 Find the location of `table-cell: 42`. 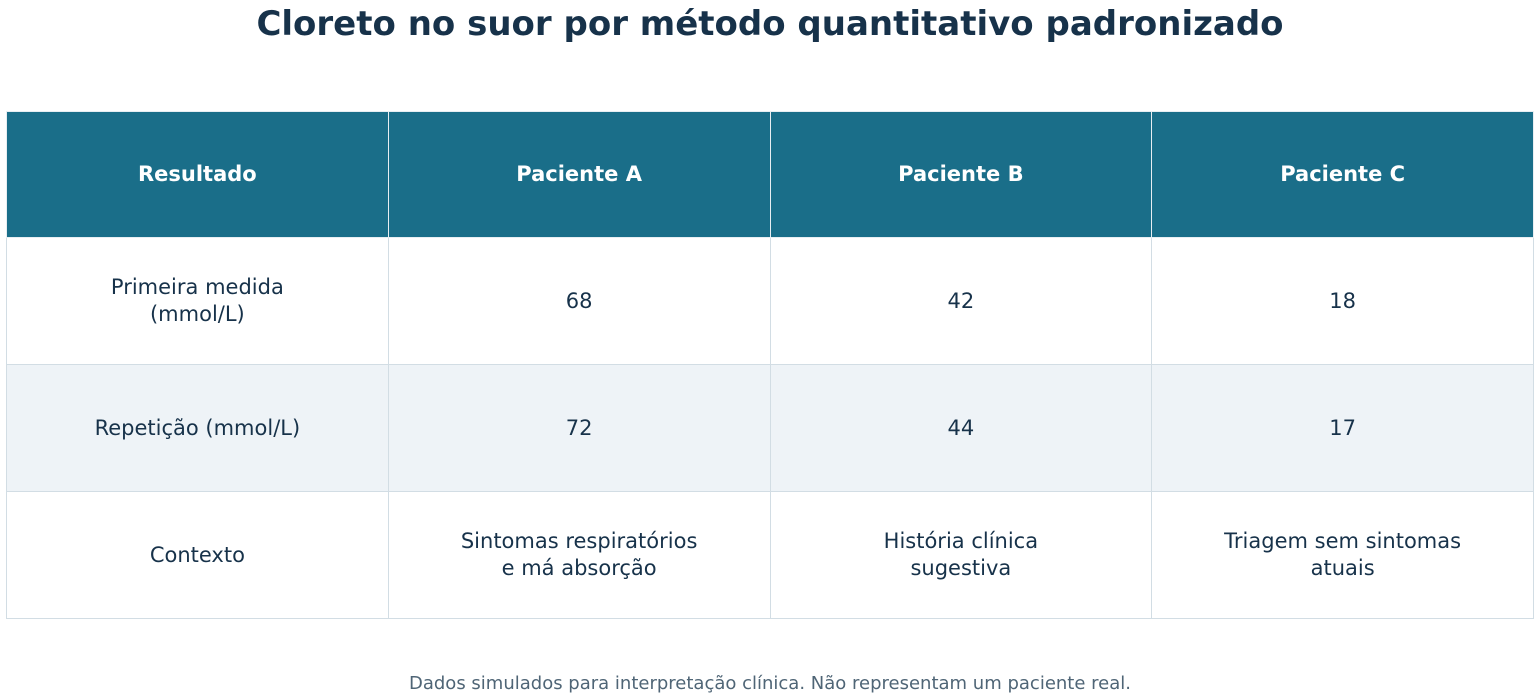

table-cell: 42 is located at coordinates (961, 301).